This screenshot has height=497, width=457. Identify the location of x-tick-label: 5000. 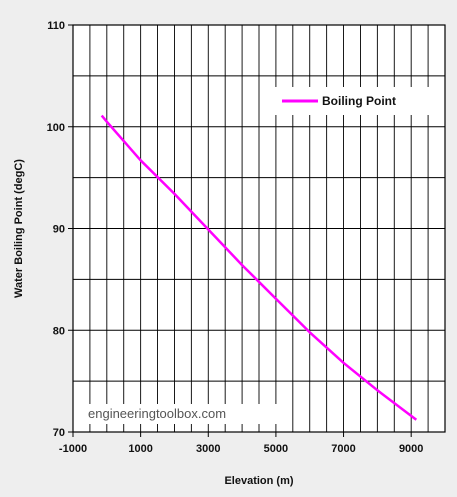
(276, 449).